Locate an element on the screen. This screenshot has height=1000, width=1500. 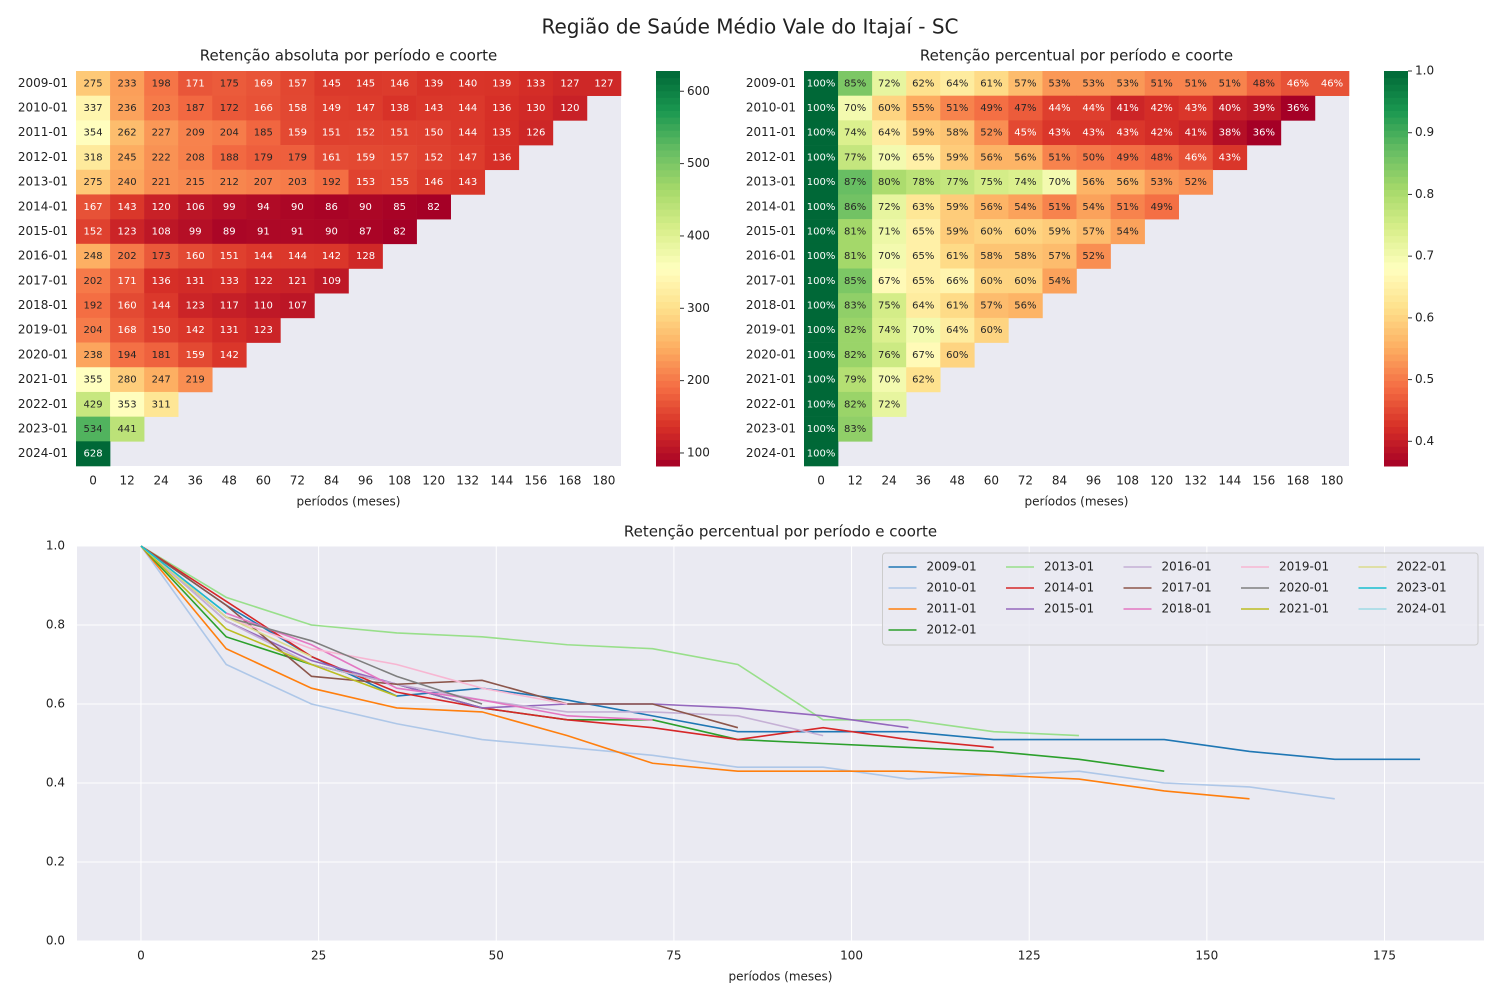
x-axis-label: períodos (meses) is located at coordinates (349, 502).